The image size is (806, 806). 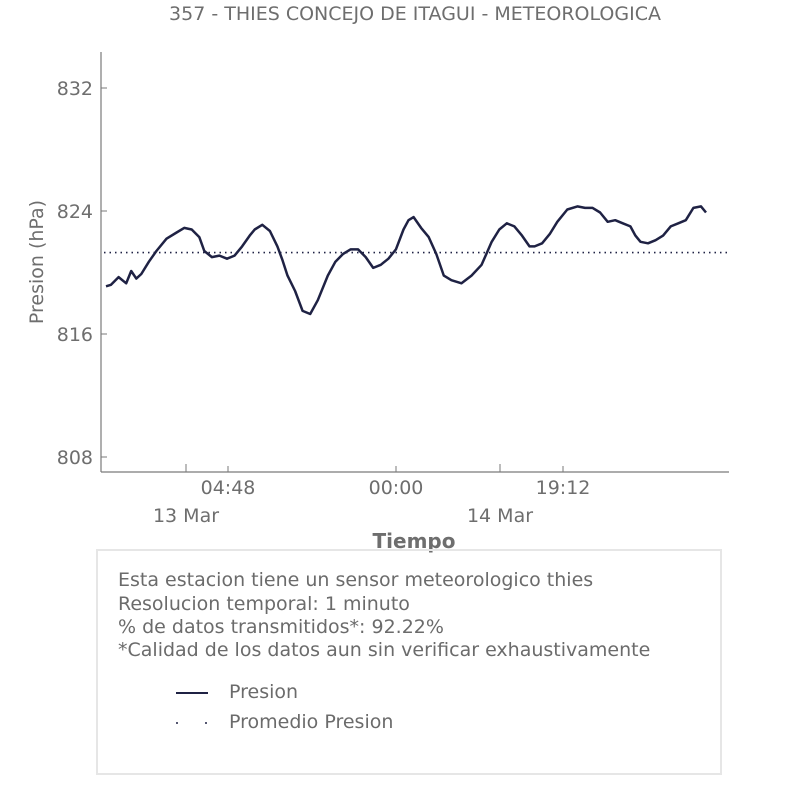 What do you see at coordinates (192, 724) in the screenshot?
I see `legend-promedio-swatch` at bounding box center [192, 724].